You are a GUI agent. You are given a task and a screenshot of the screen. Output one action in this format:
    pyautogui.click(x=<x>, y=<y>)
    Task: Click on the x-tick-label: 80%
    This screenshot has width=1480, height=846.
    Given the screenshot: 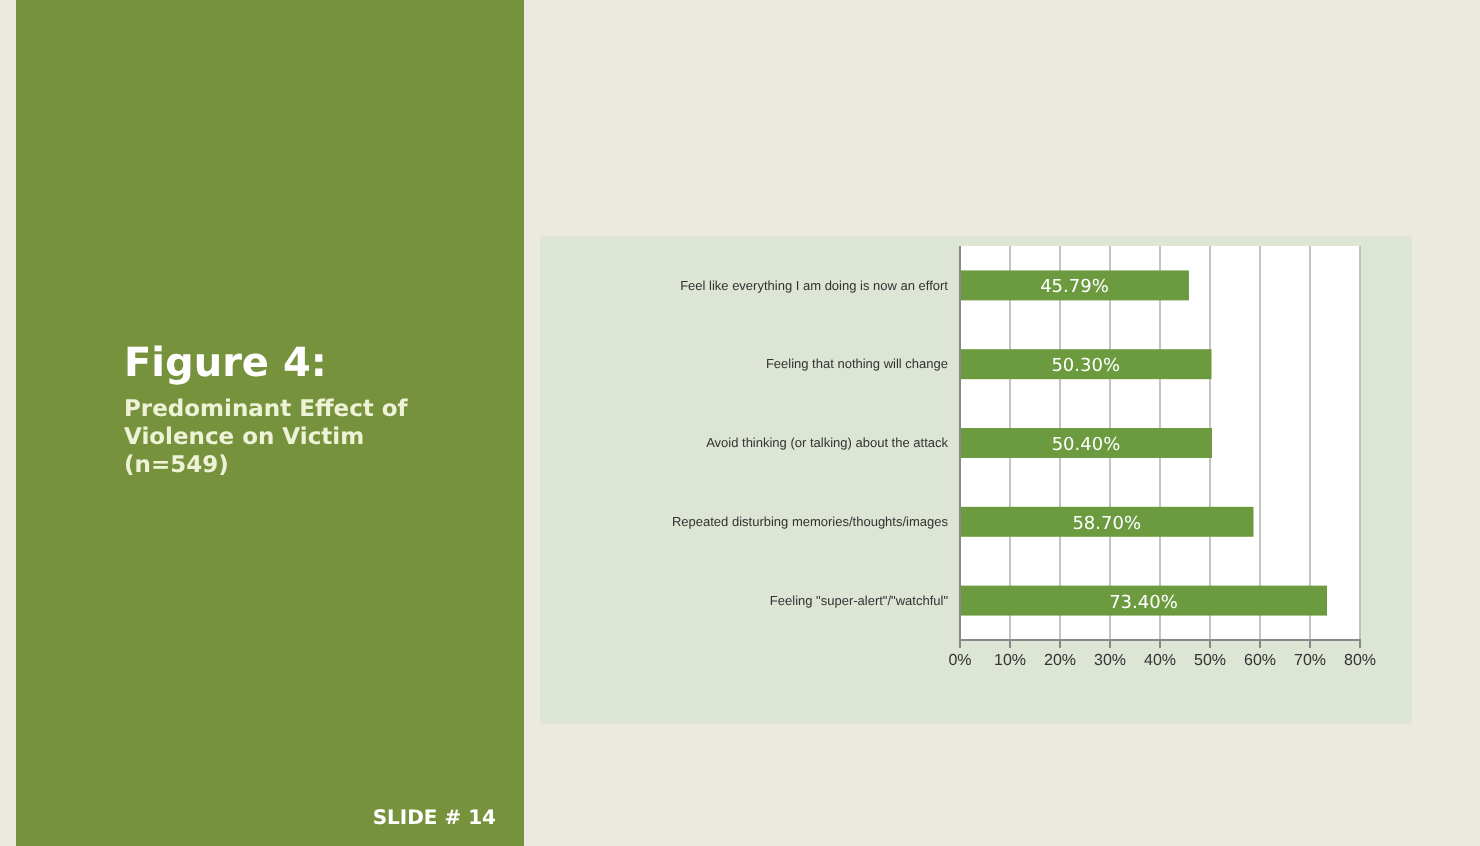 What is the action you would take?
    pyautogui.click(x=1360, y=660)
    